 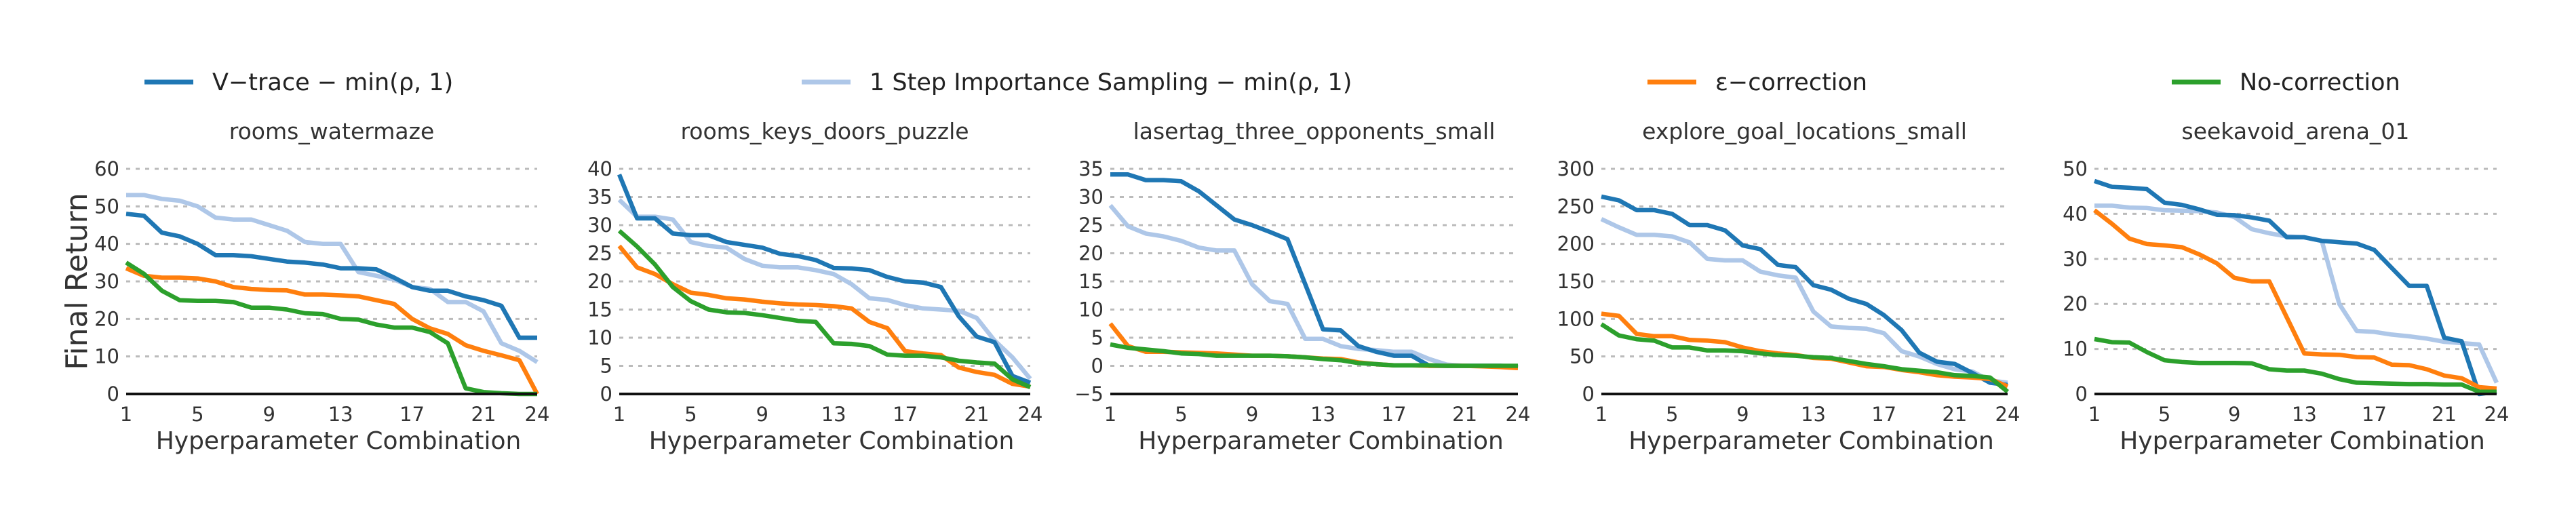 I want to click on panel-title: explore_goal_locations_small, so click(x=1804, y=131).